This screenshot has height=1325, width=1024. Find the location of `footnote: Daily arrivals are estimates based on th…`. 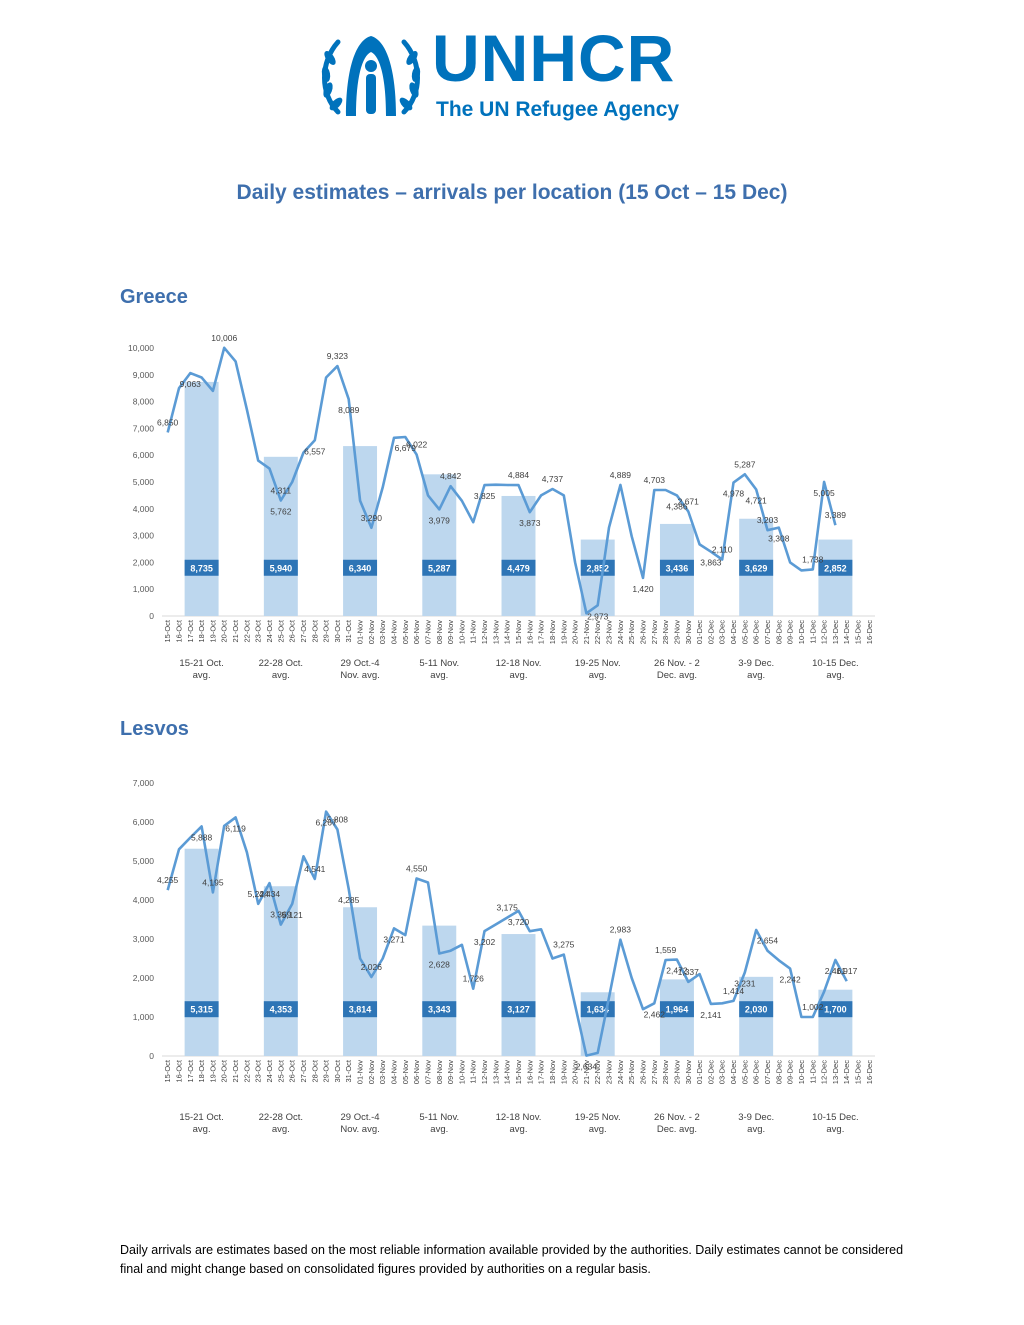

footnote: Daily arrivals are estimates based on th… is located at coordinates (512, 1259).